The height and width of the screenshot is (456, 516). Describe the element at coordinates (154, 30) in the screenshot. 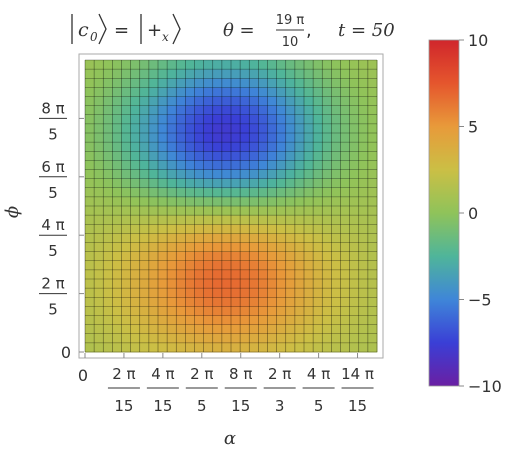

I see `title-ket-right: +` at that location.